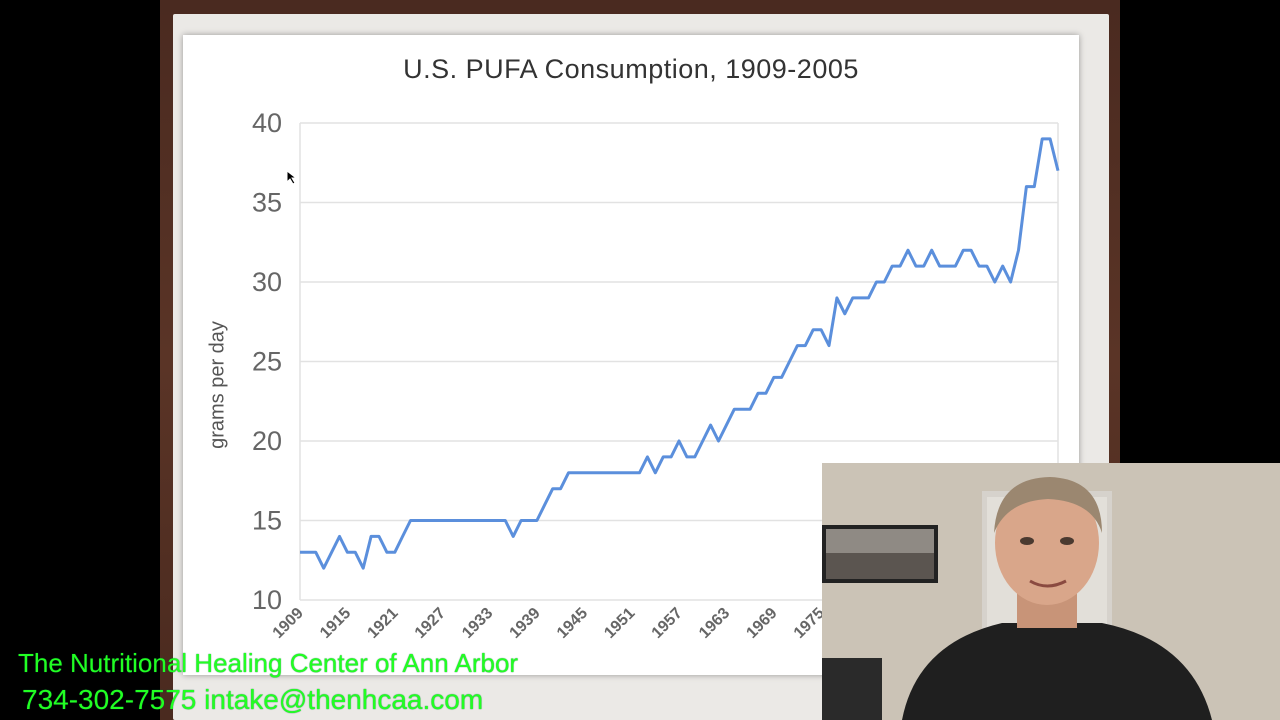 The image size is (1280, 720). I want to click on chart-title: U.S. PUFA Consumption, 1909-2005, so click(631, 69).